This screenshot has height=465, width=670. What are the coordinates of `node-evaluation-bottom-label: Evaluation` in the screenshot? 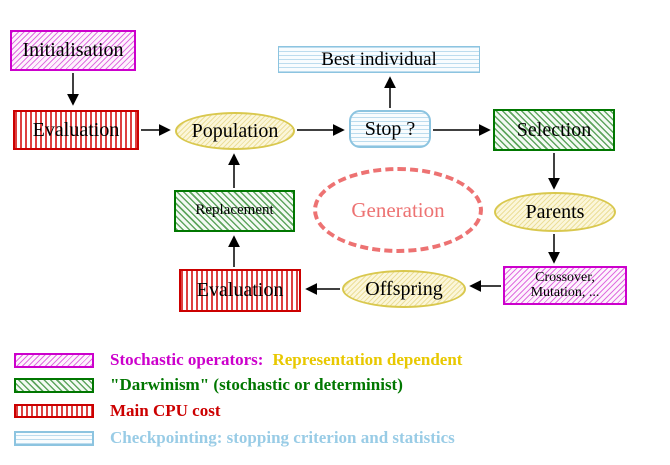 It's located at (240, 290).